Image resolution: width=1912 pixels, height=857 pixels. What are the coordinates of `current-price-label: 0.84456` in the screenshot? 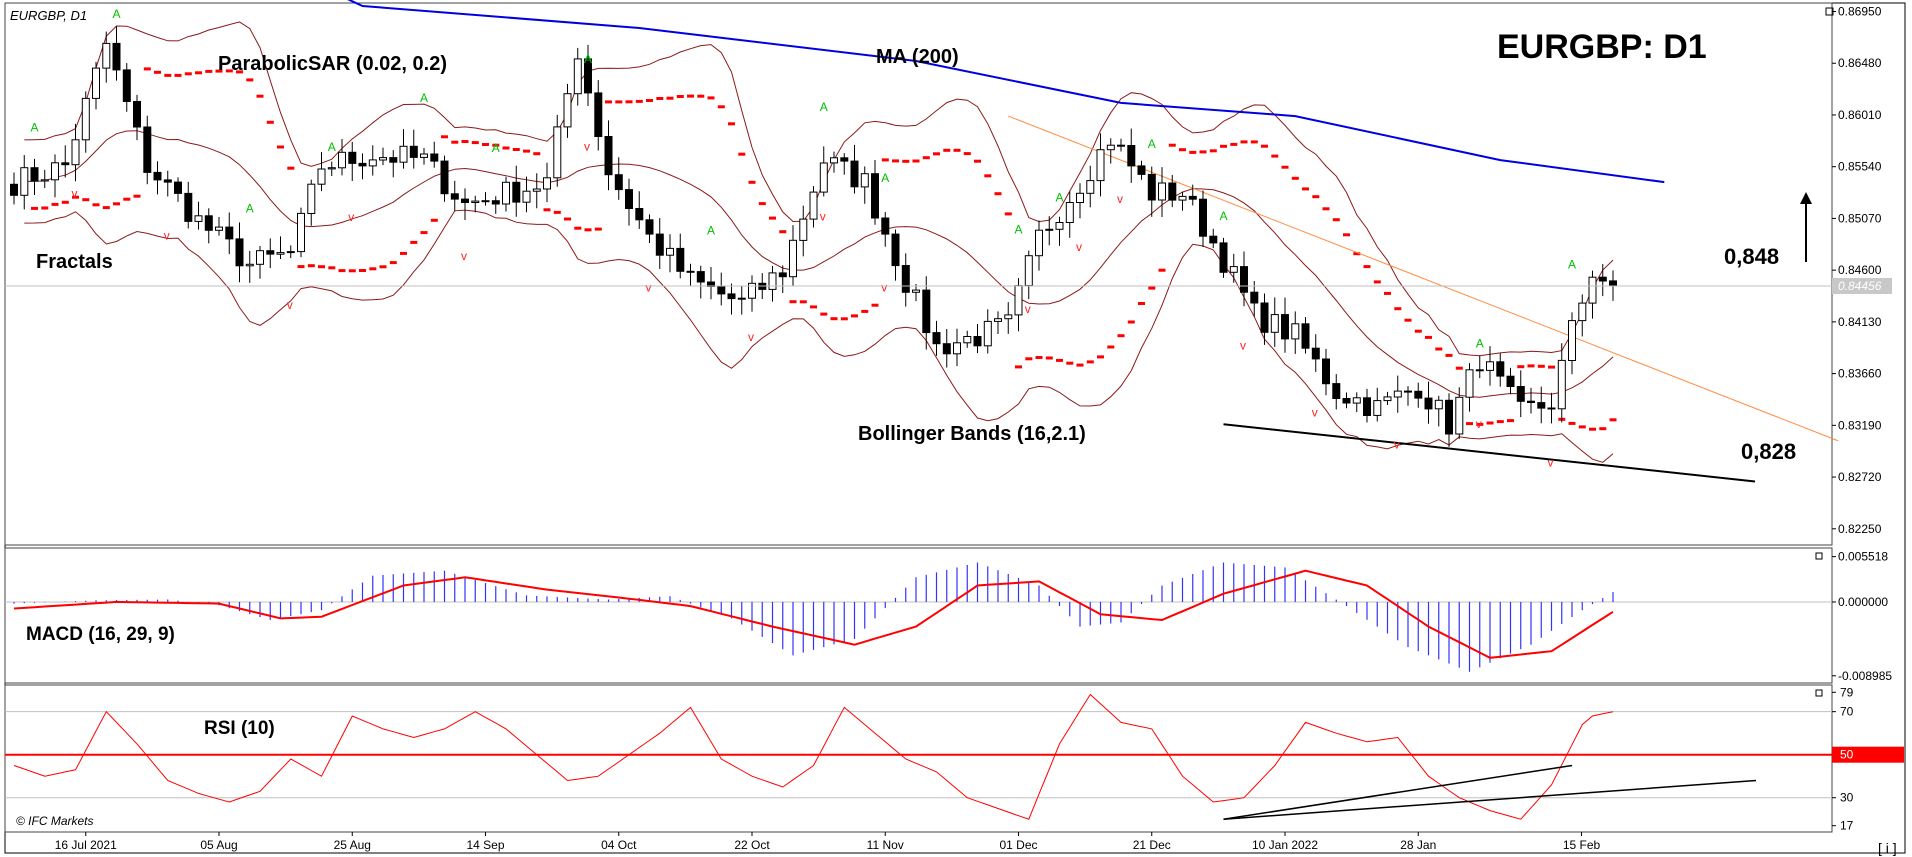 It's located at (1860, 286).